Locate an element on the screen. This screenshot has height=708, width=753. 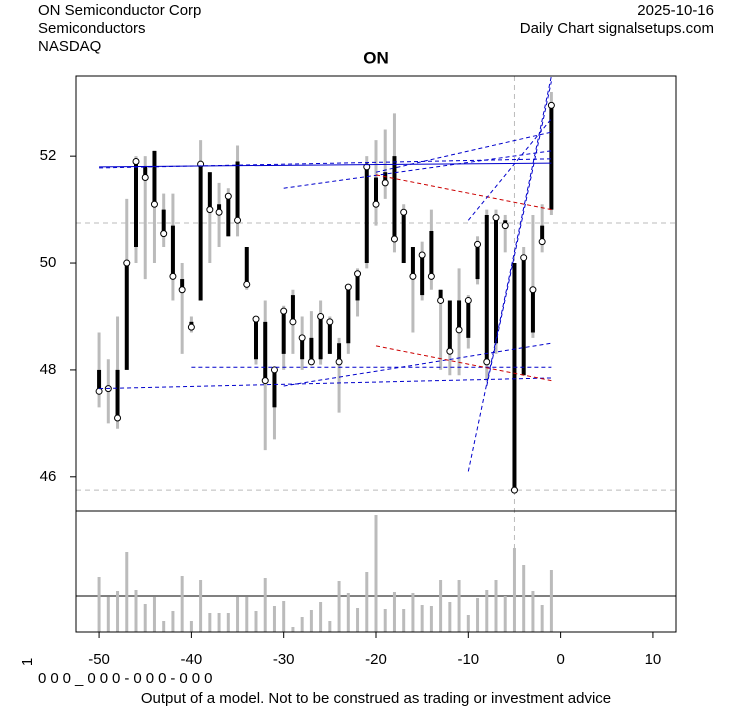
code: 000_000-000-000 is located at coordinates (127, 678).